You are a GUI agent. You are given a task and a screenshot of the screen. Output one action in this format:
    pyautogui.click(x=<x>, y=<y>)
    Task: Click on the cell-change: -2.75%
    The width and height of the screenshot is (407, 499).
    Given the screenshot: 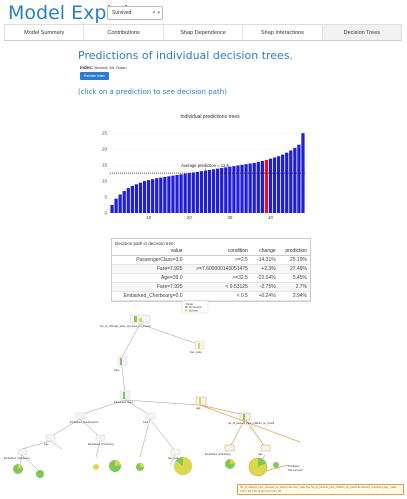 What is the action you would take?
    pyautogui.click(x=264, y=287)
    